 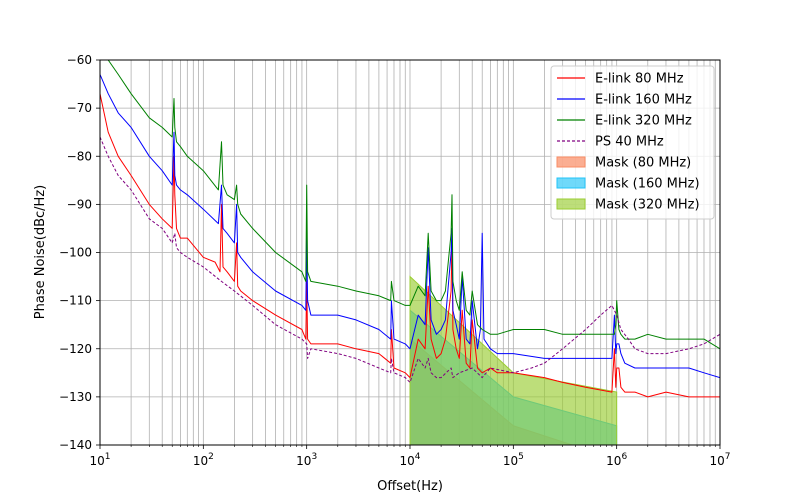 What do you see at coordinates (79, 204) in the screenshot?
I see `y-tick-label: −90` at bounding box center [79, 204].